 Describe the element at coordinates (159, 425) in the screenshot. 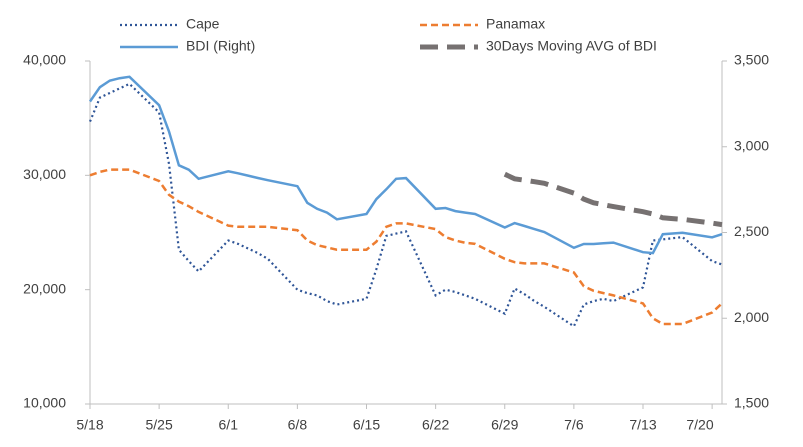

I see `x-tick-label: 5/25` at that location.